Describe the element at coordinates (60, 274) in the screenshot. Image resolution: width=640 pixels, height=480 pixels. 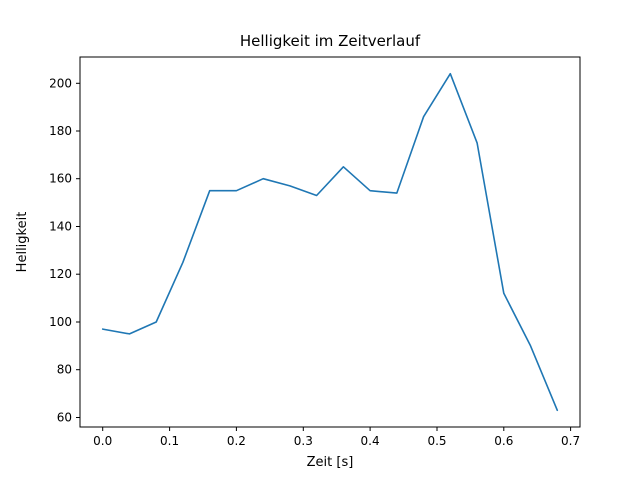
I see `y-tick-label: 120` at that location.